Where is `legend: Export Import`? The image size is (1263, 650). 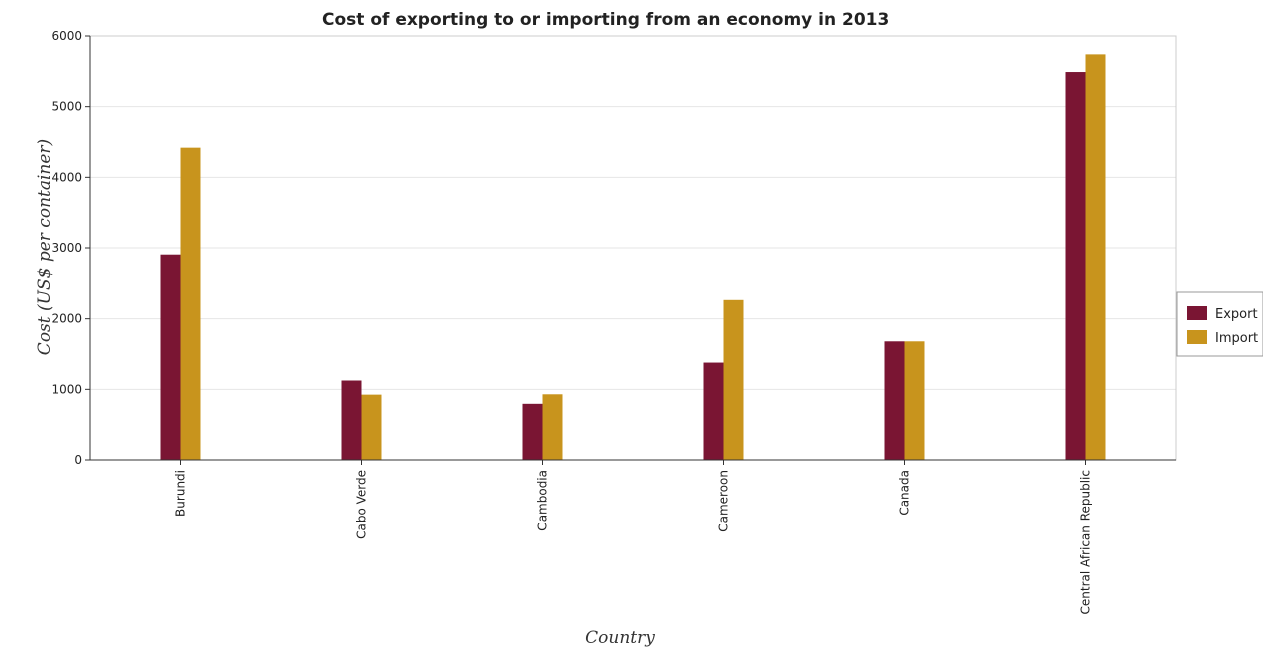
legend: Export Import is located at coordinates (1219, 324).